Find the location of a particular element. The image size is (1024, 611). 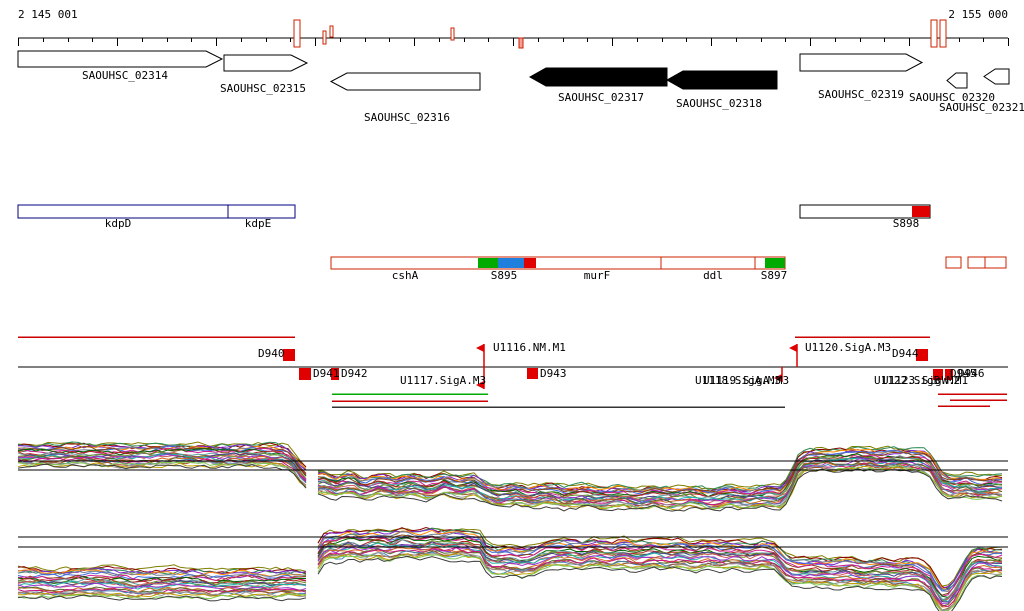

gene-label: SAOUHSC_02318 is located at coordinates (719, 103).